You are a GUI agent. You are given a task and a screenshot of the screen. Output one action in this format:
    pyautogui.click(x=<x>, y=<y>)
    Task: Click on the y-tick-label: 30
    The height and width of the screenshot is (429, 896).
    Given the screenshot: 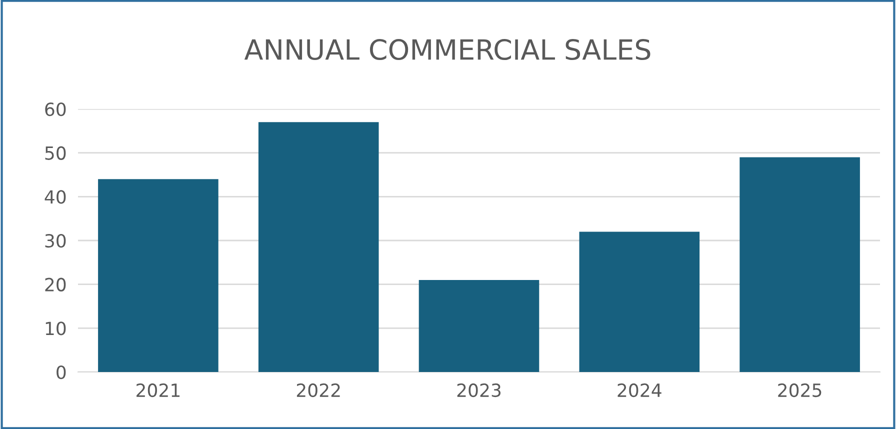 What is the action you would take?
    pyautogui.click(x=55, y=241)
    